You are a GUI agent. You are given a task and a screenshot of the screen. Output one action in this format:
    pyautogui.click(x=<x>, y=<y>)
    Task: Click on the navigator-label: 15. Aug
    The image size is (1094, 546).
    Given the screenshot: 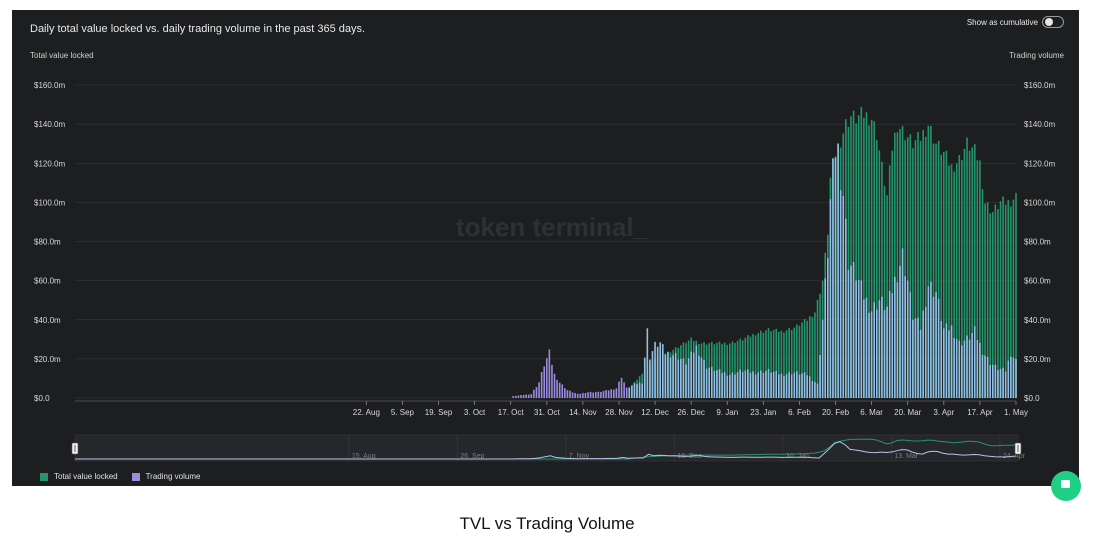 What is the action you would take?
    pyautogui.click(x=364, y=456)
    